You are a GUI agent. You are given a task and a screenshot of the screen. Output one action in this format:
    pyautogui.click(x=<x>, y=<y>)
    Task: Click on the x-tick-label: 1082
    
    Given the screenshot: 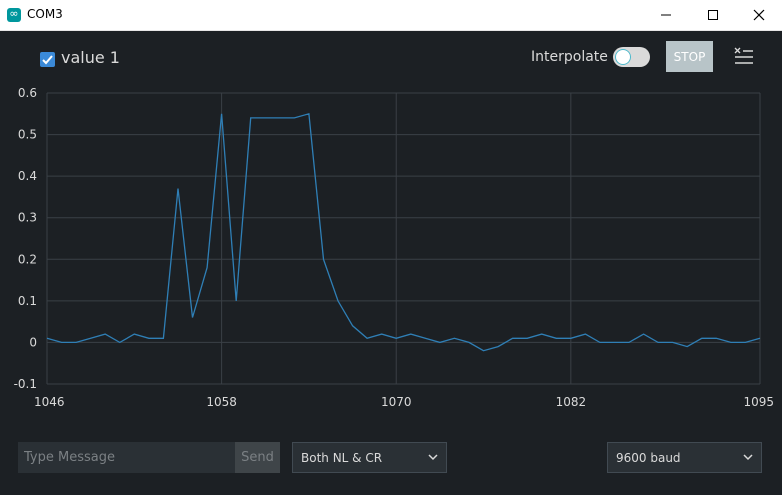 What is the action you would take?
    pyautogui.click(x=571, y=402)
    